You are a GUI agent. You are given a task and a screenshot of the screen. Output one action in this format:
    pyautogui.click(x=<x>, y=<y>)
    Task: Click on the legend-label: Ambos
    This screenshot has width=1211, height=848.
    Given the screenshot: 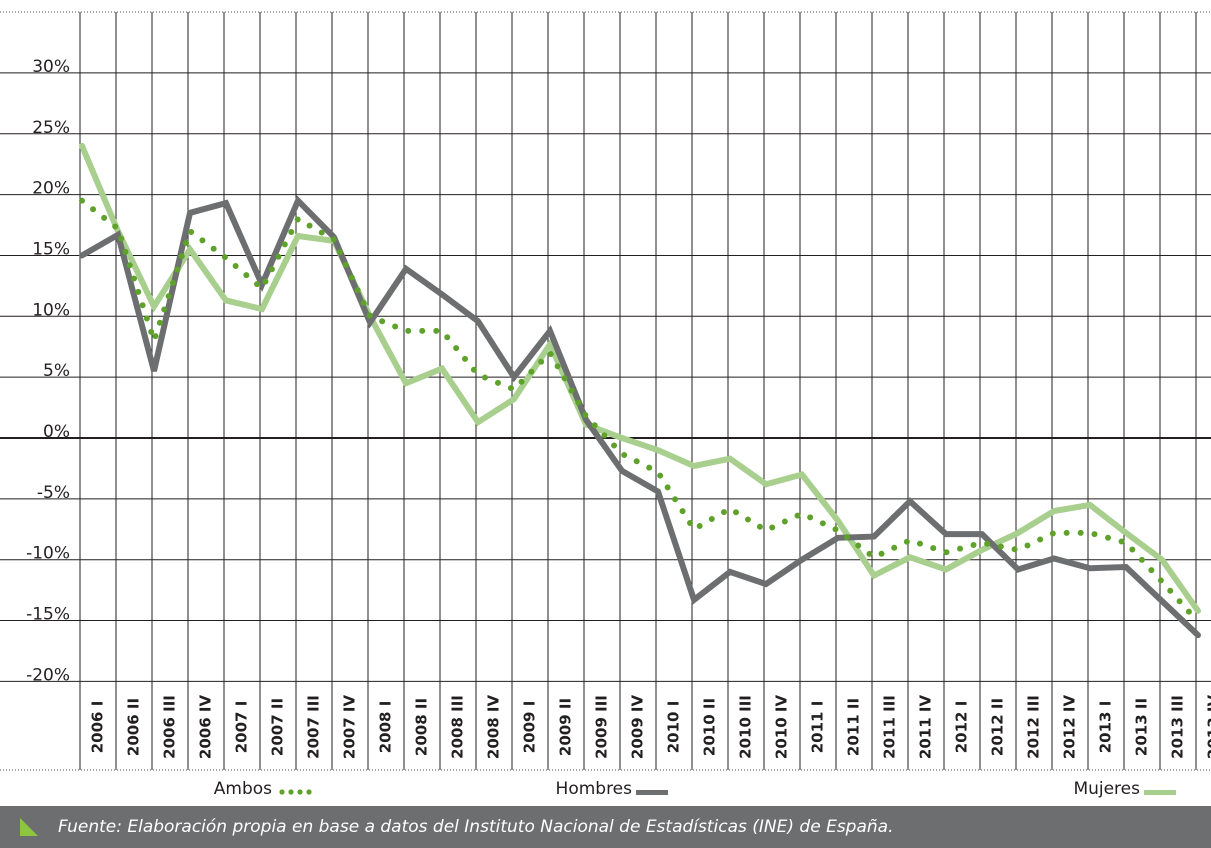 What is the action you would take?
    pyautogui.click(x=243, y=789)
    